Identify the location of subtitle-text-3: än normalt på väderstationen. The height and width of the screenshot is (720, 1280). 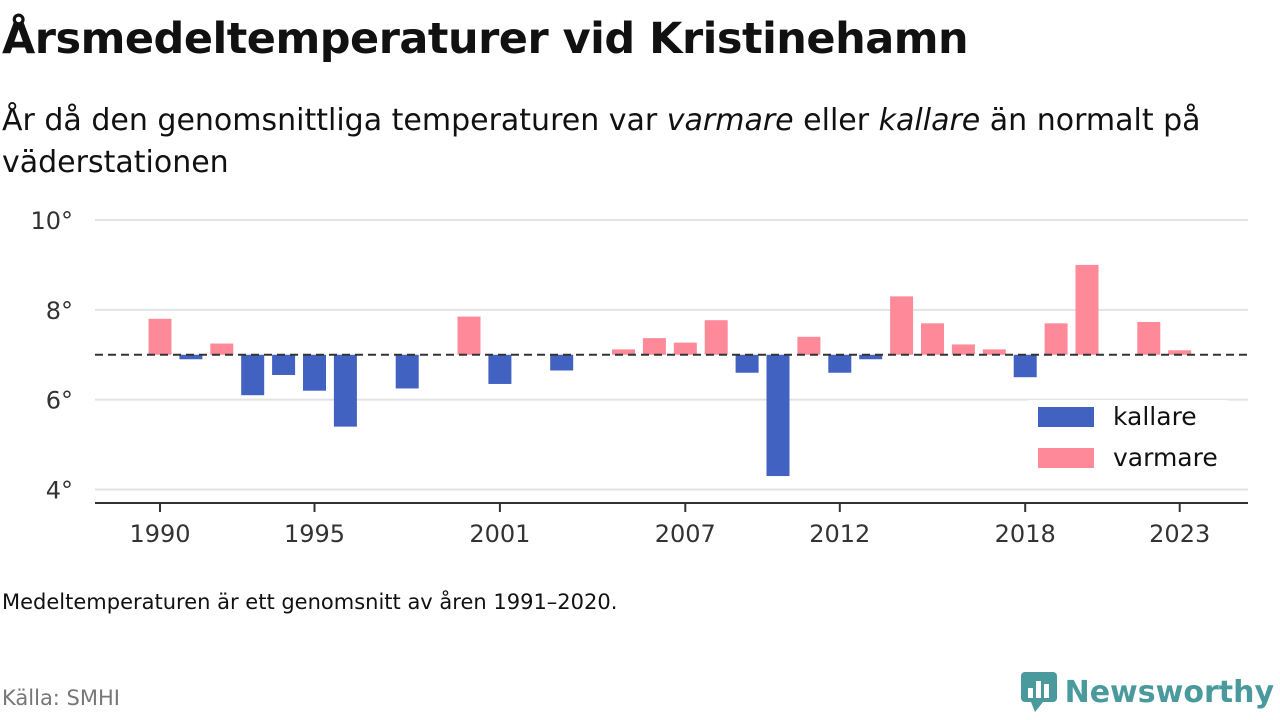
(601, 141).